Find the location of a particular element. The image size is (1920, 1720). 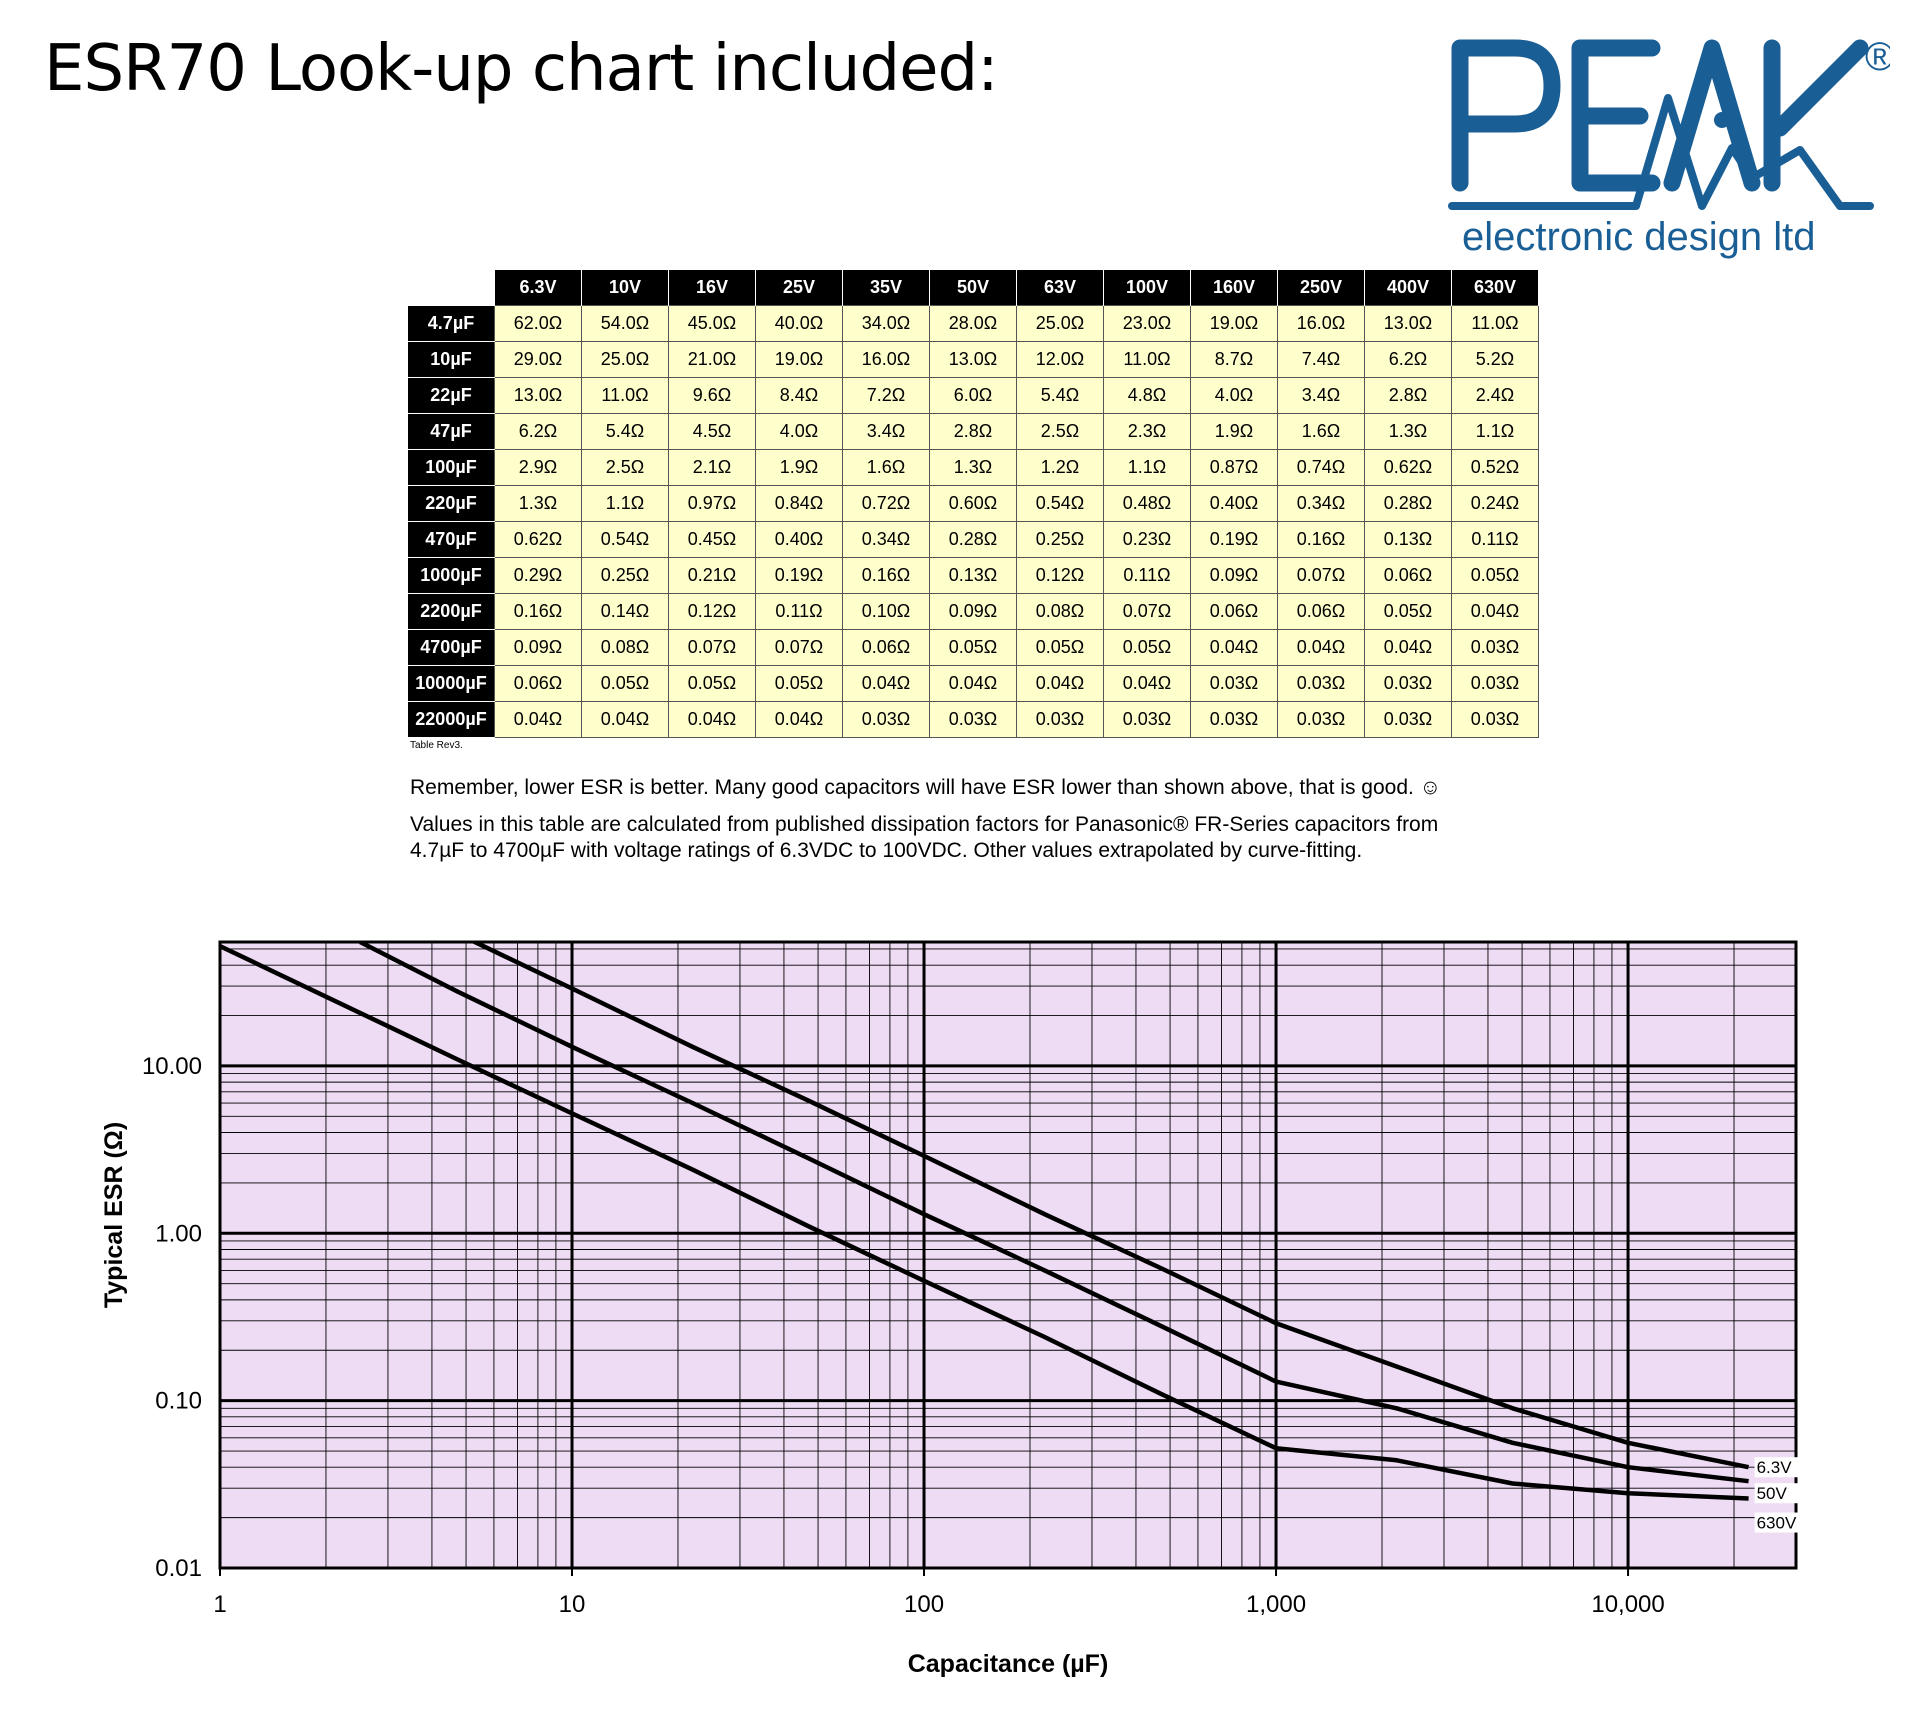

capacitance-label: 22µF is located at coordinates (451, 395).